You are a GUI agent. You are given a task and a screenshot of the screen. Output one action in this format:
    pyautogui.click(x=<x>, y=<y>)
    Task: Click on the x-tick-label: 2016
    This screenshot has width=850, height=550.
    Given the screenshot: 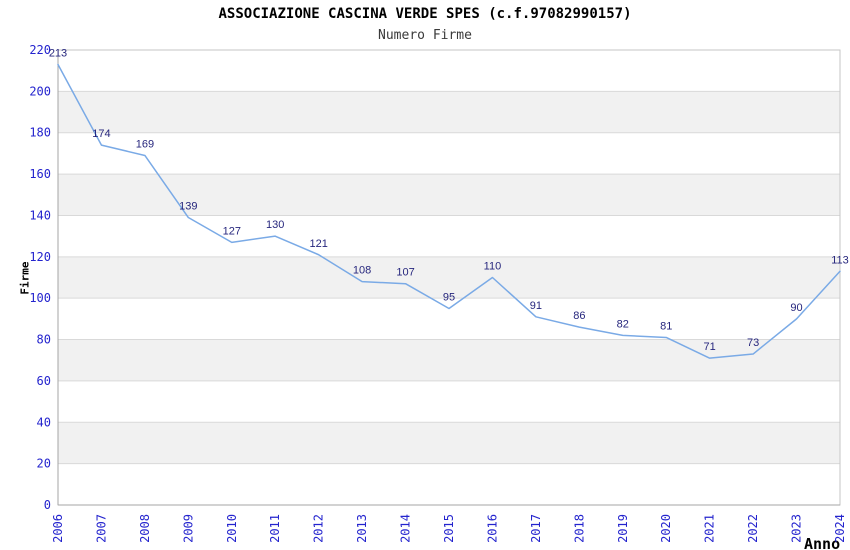 What is the action you would take?
    pyautogui.click(x=492, y=528)
    